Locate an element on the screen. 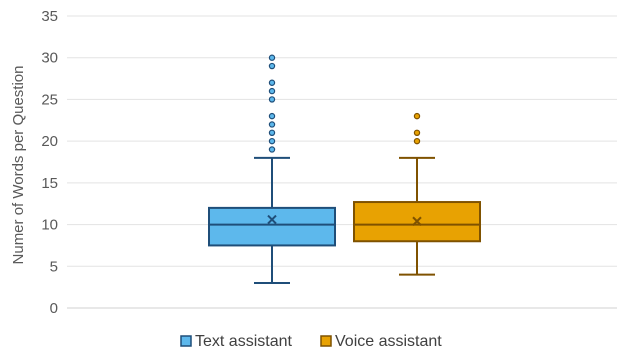 The height and width of the screenshot is (352, 626). y-tick-label: 30 is located at coordinates (49, 58).